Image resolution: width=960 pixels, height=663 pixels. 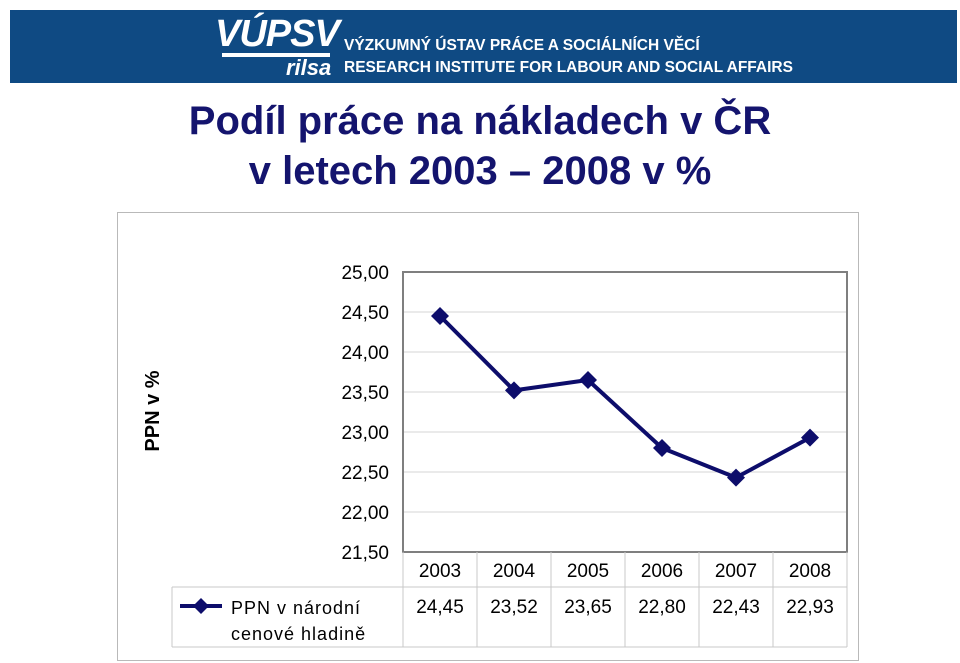 What do you see at coordinates (514, 571) in the screenshot?
I see `x-tick-label: 2004` at bounding box center [514, 571].